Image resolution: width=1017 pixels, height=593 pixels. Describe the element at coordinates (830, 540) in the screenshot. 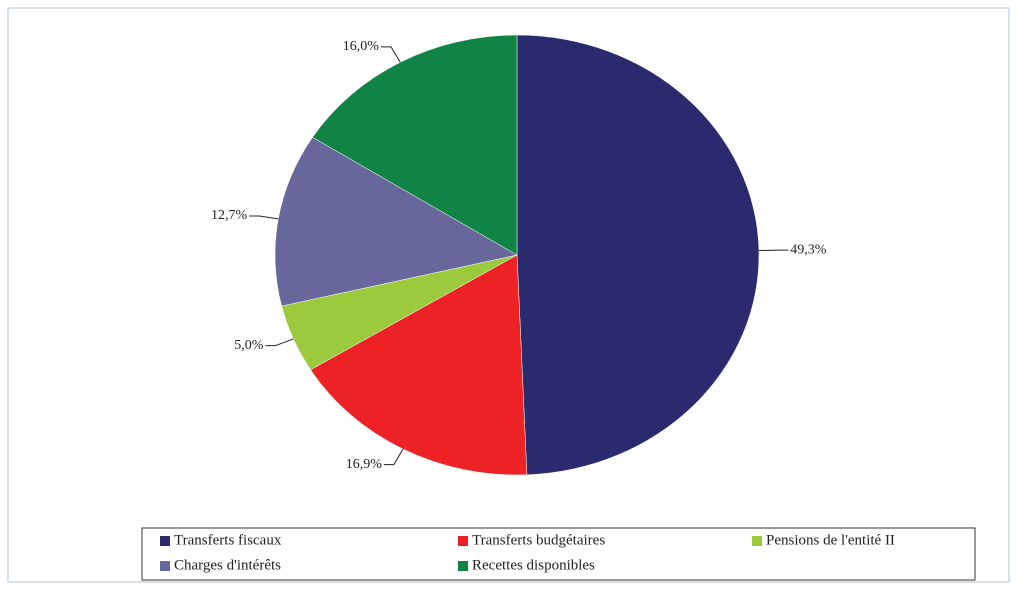

I see `legend-label: Pensions de l'entité II` at that location.